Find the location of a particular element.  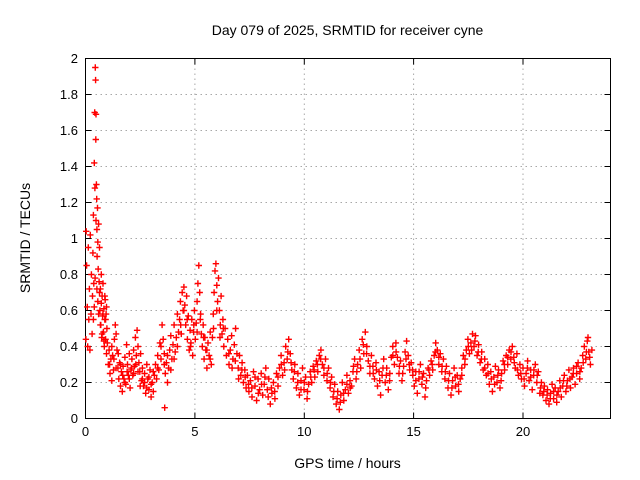

y-tick-label: 1.6 is located at coordinates (68, 130).